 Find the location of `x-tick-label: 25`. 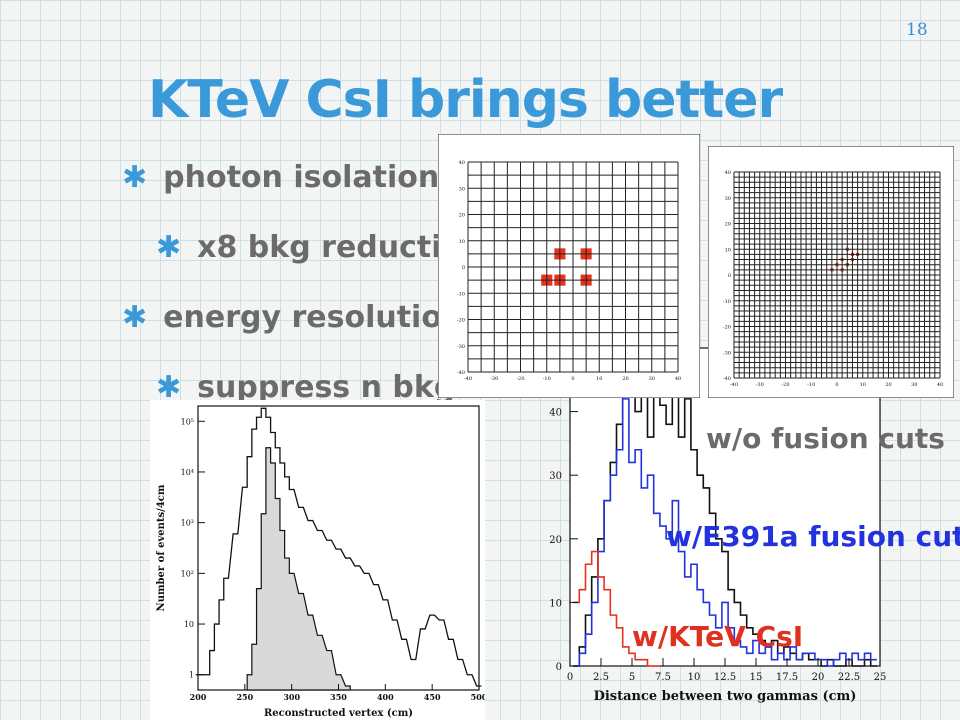

x-tick-label: 25 is located at coordinates (880, 677).